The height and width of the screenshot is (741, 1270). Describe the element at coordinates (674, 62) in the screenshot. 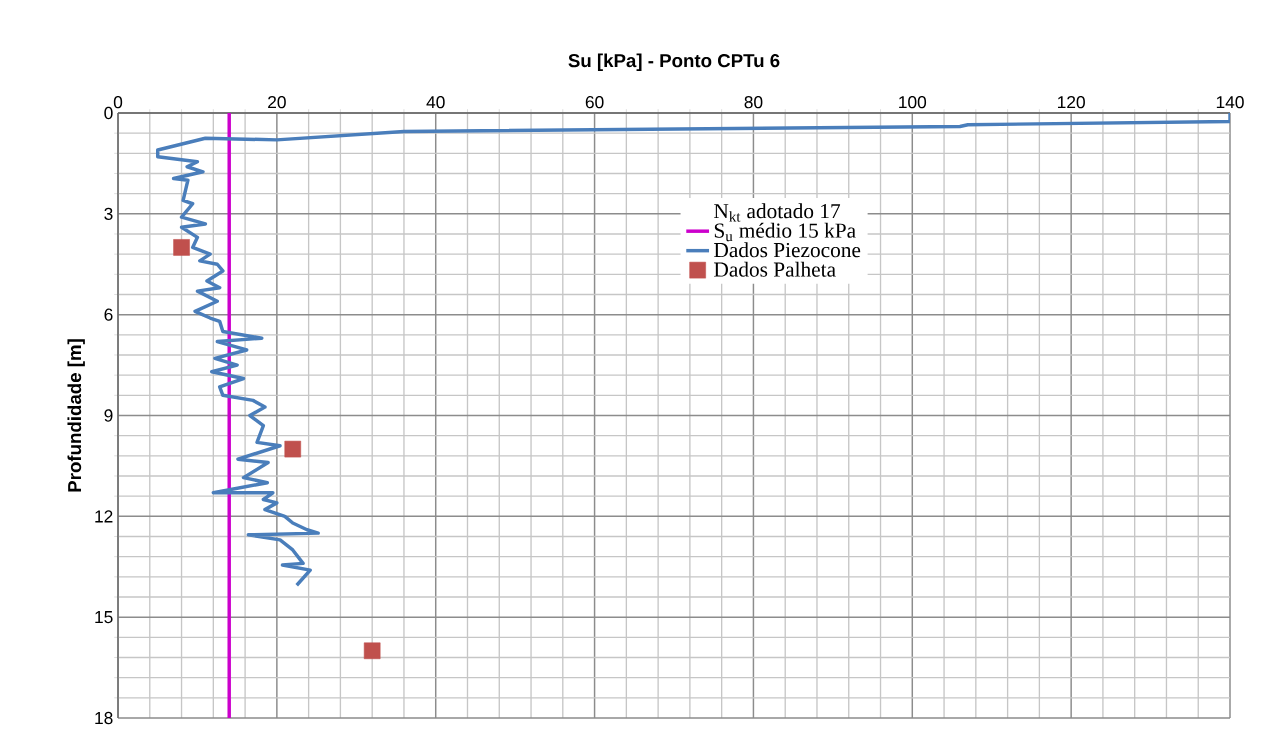

I see `chart-title: Su [kPa] - Ponto CPTu 6` at that location.